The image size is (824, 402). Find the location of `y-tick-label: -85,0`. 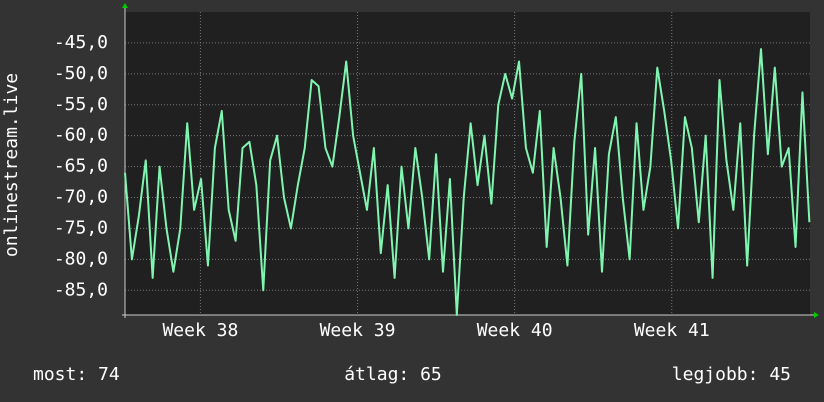

y-tick-label: -85,0 is located at coordinates (81, 289).